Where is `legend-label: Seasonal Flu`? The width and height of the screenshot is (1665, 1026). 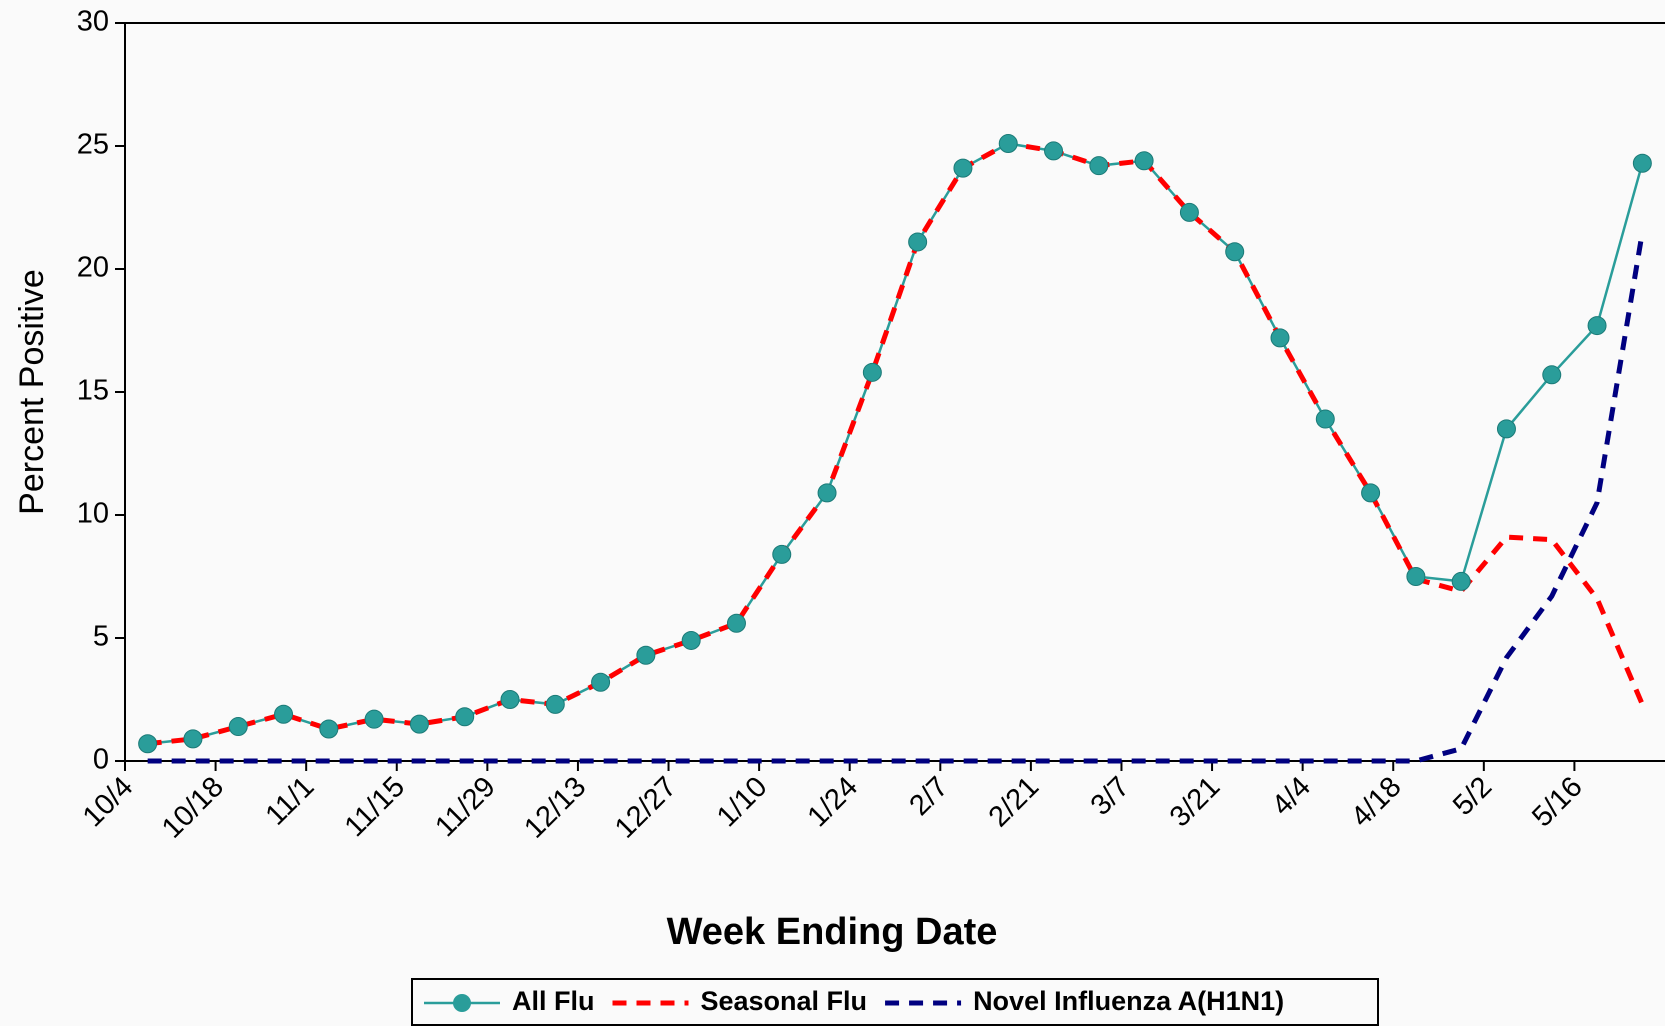 legend-label: Seasonal Flu is located at coordinates (784, 1001).